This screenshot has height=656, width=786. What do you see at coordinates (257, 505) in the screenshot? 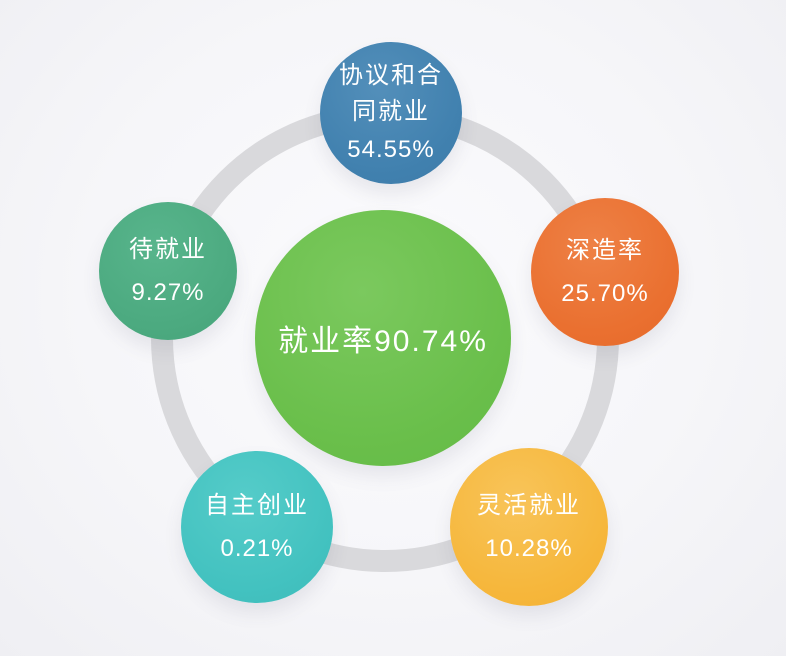
I see `node-label: 自主创业` at bounding box center [257, 505].